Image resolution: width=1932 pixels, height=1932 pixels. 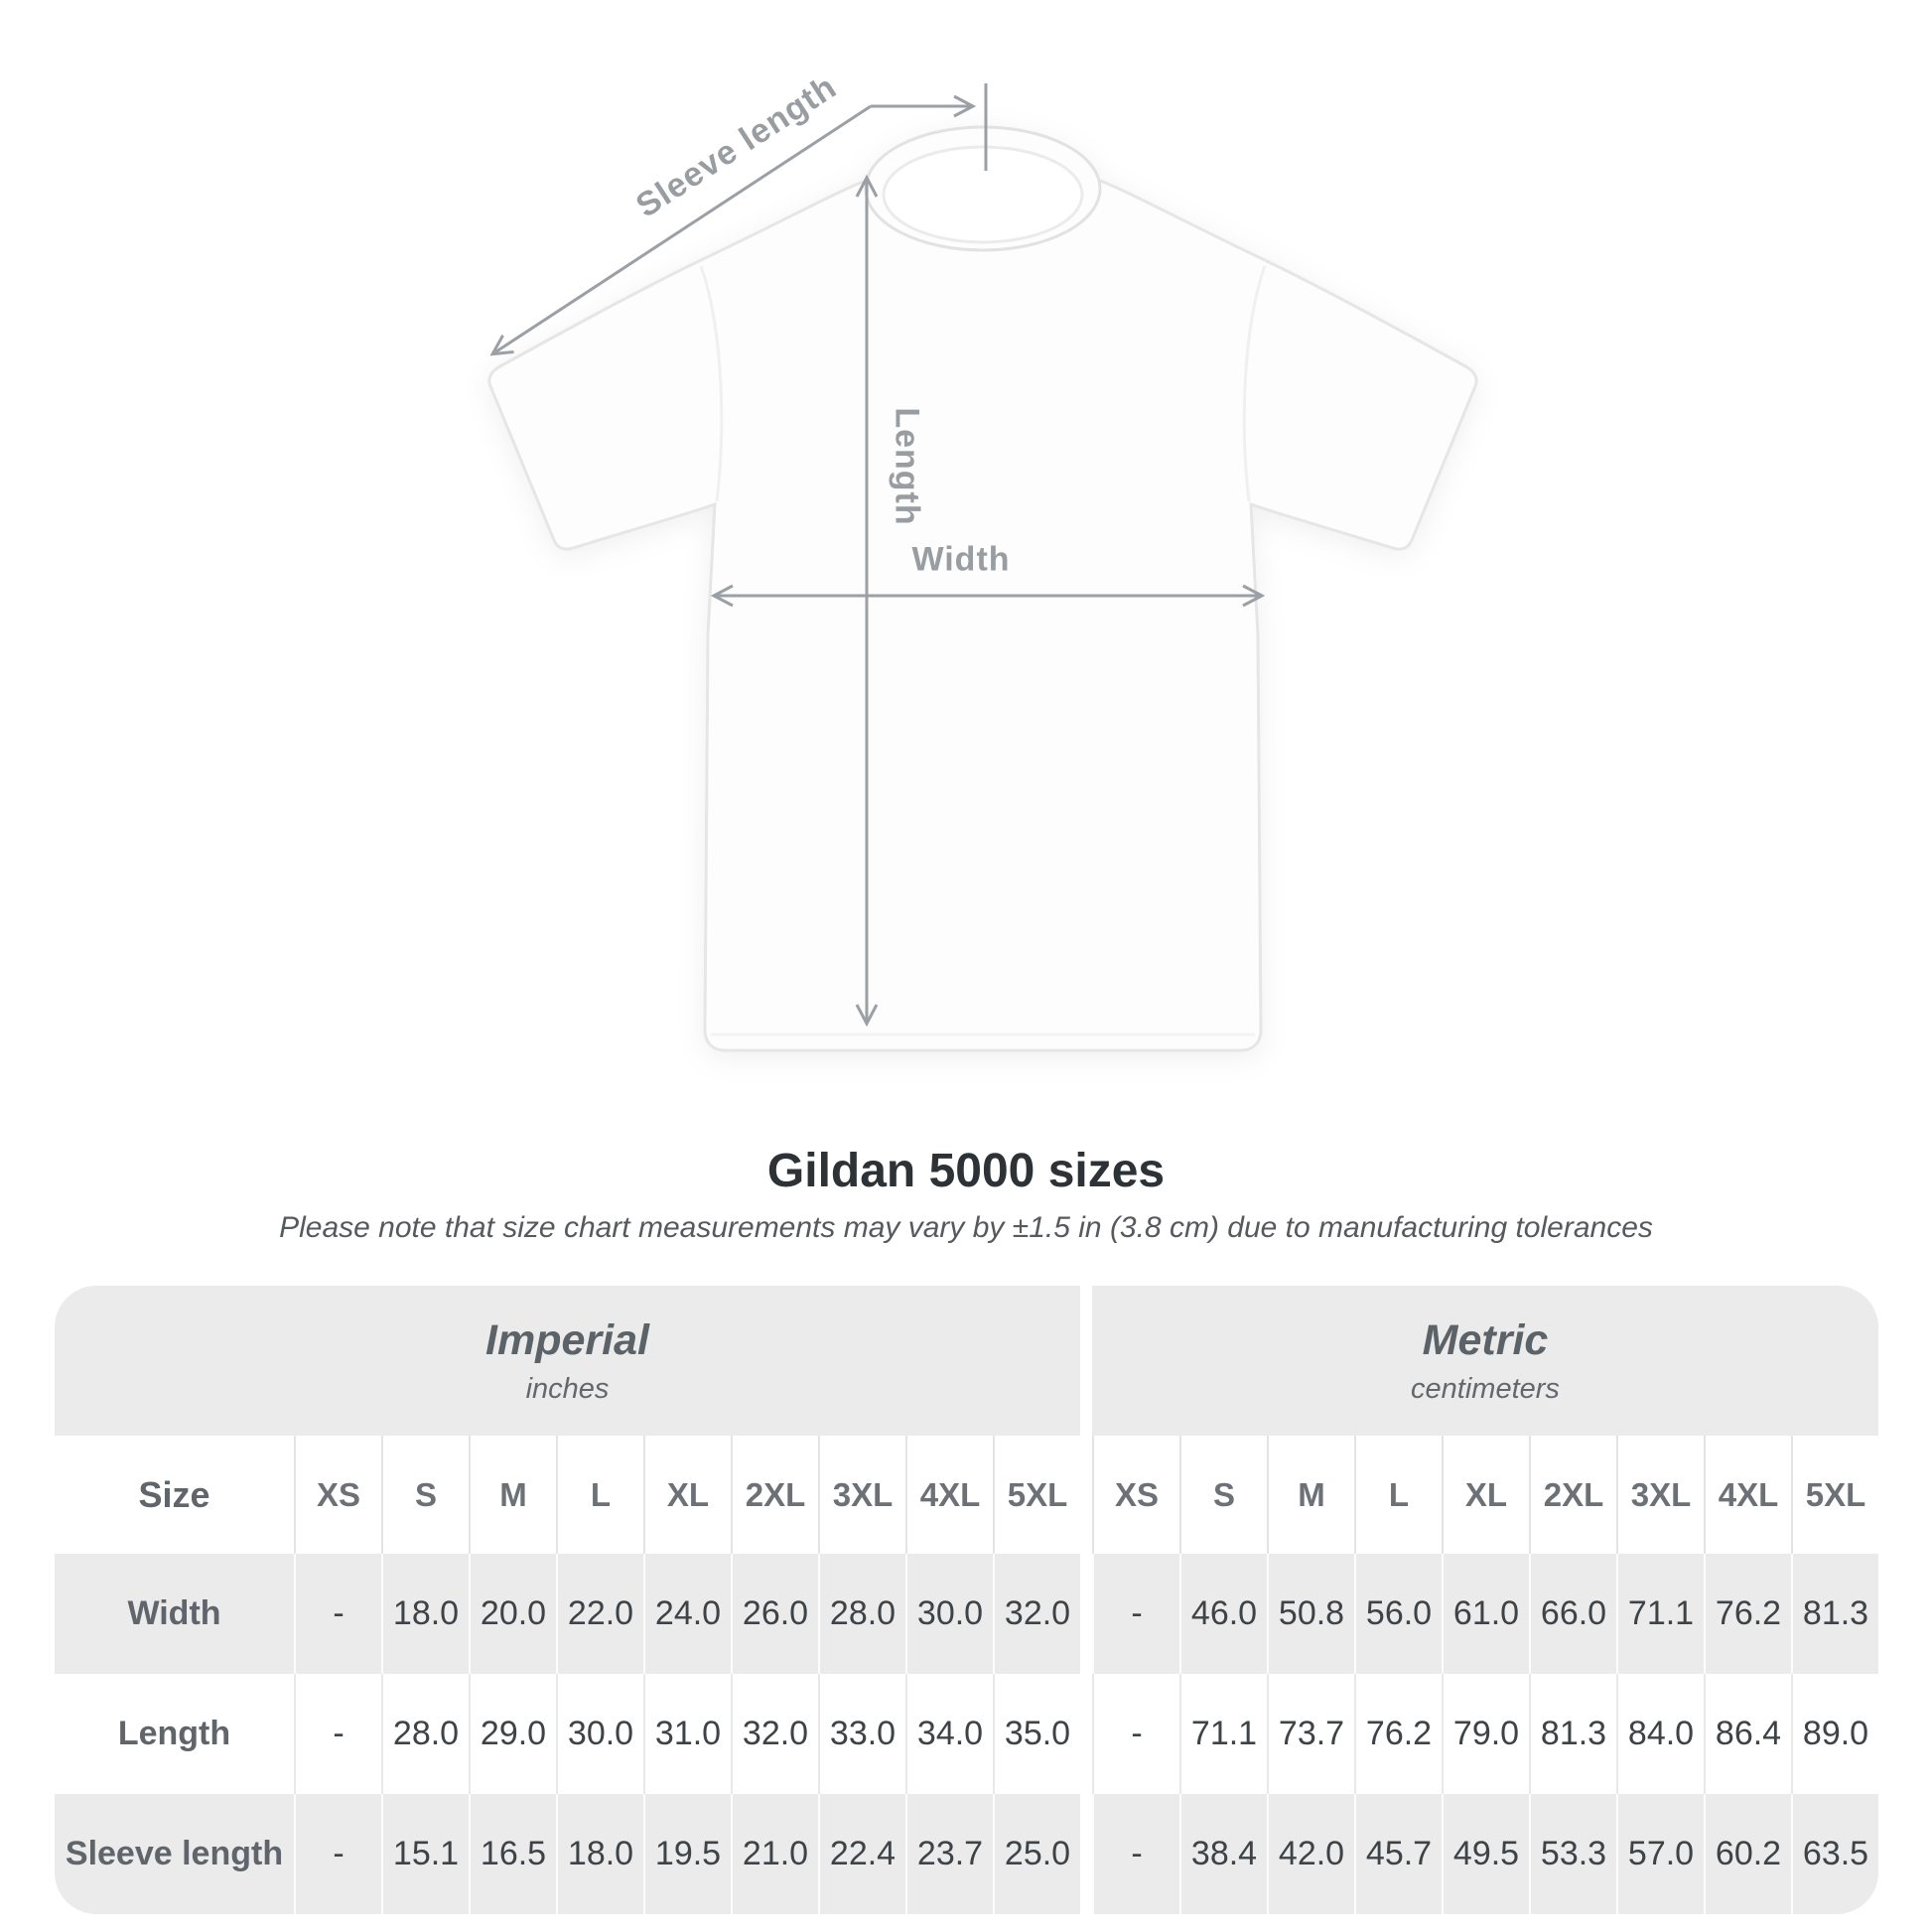 I want to click on measurement-cell: 84.0, so click(x=1660, y=1734).